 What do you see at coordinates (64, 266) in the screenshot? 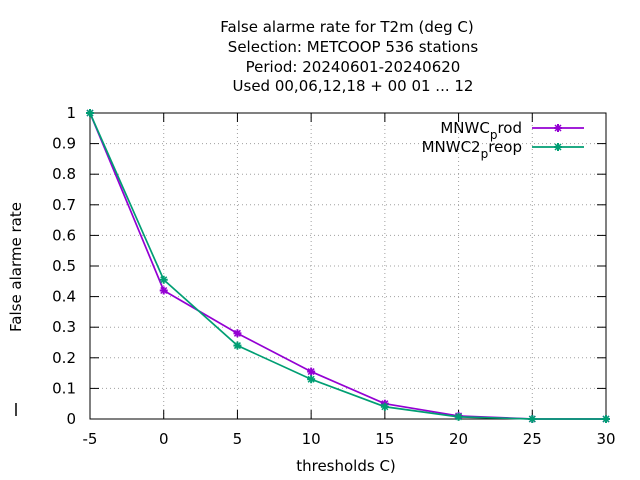
I see `y-tick-label: 0.5` at bounding box center [64, 266].